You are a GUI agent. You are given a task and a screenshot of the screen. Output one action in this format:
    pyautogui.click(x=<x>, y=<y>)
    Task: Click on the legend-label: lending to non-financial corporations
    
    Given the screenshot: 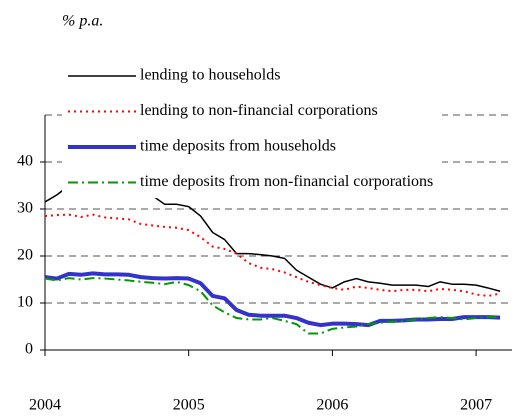 What is the action you would take?
    pyautogui.click(x=259, y=110)
    